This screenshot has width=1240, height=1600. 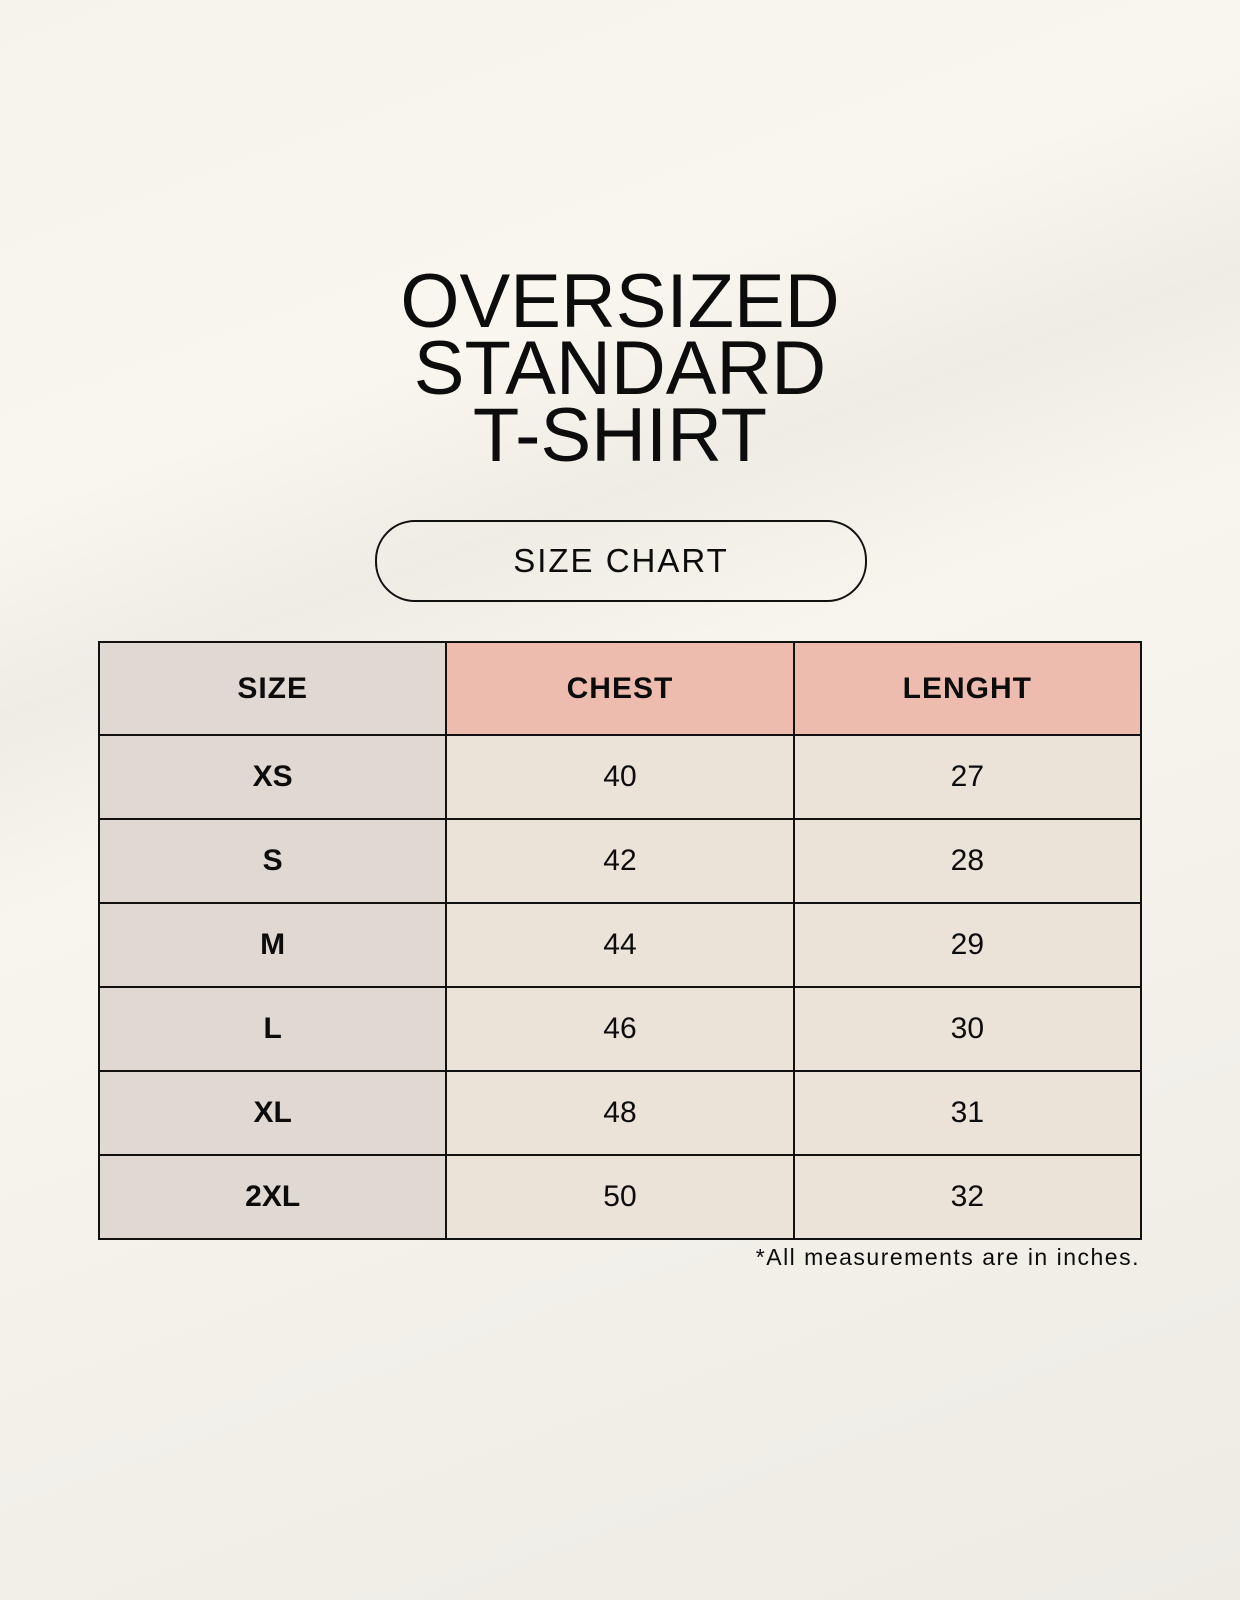 I want to click on chest-cell: 50, so click(x=620, y=1197).